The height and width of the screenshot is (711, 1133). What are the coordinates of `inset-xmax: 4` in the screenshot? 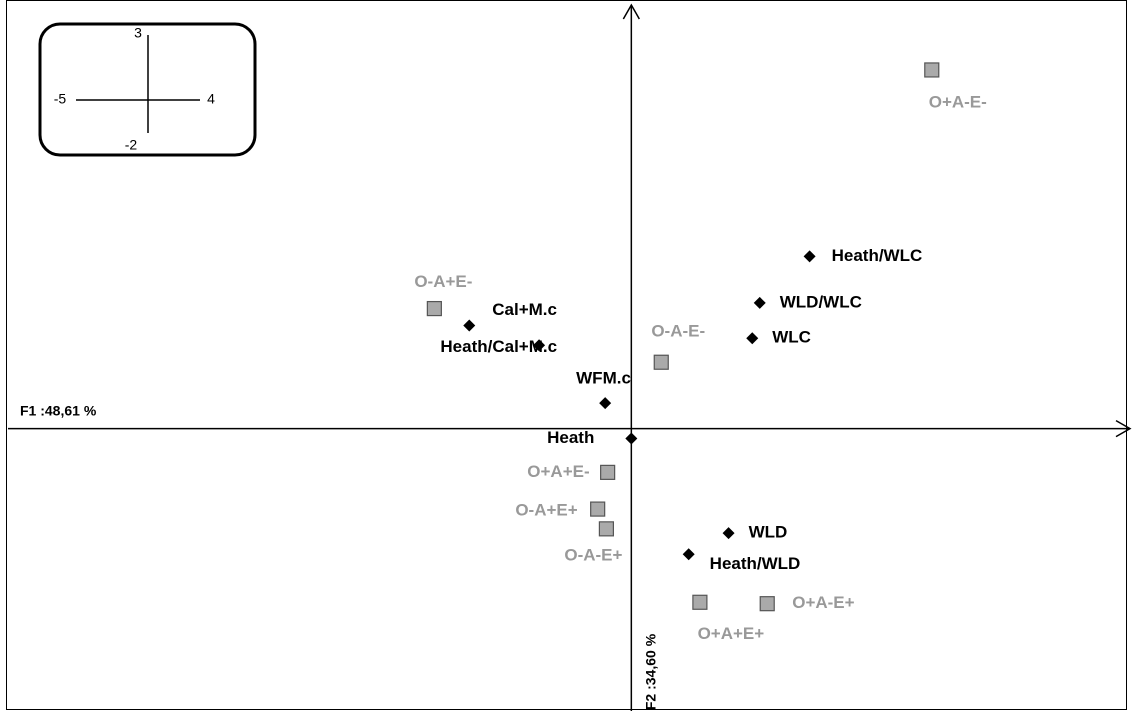 It's located at (211, 99).